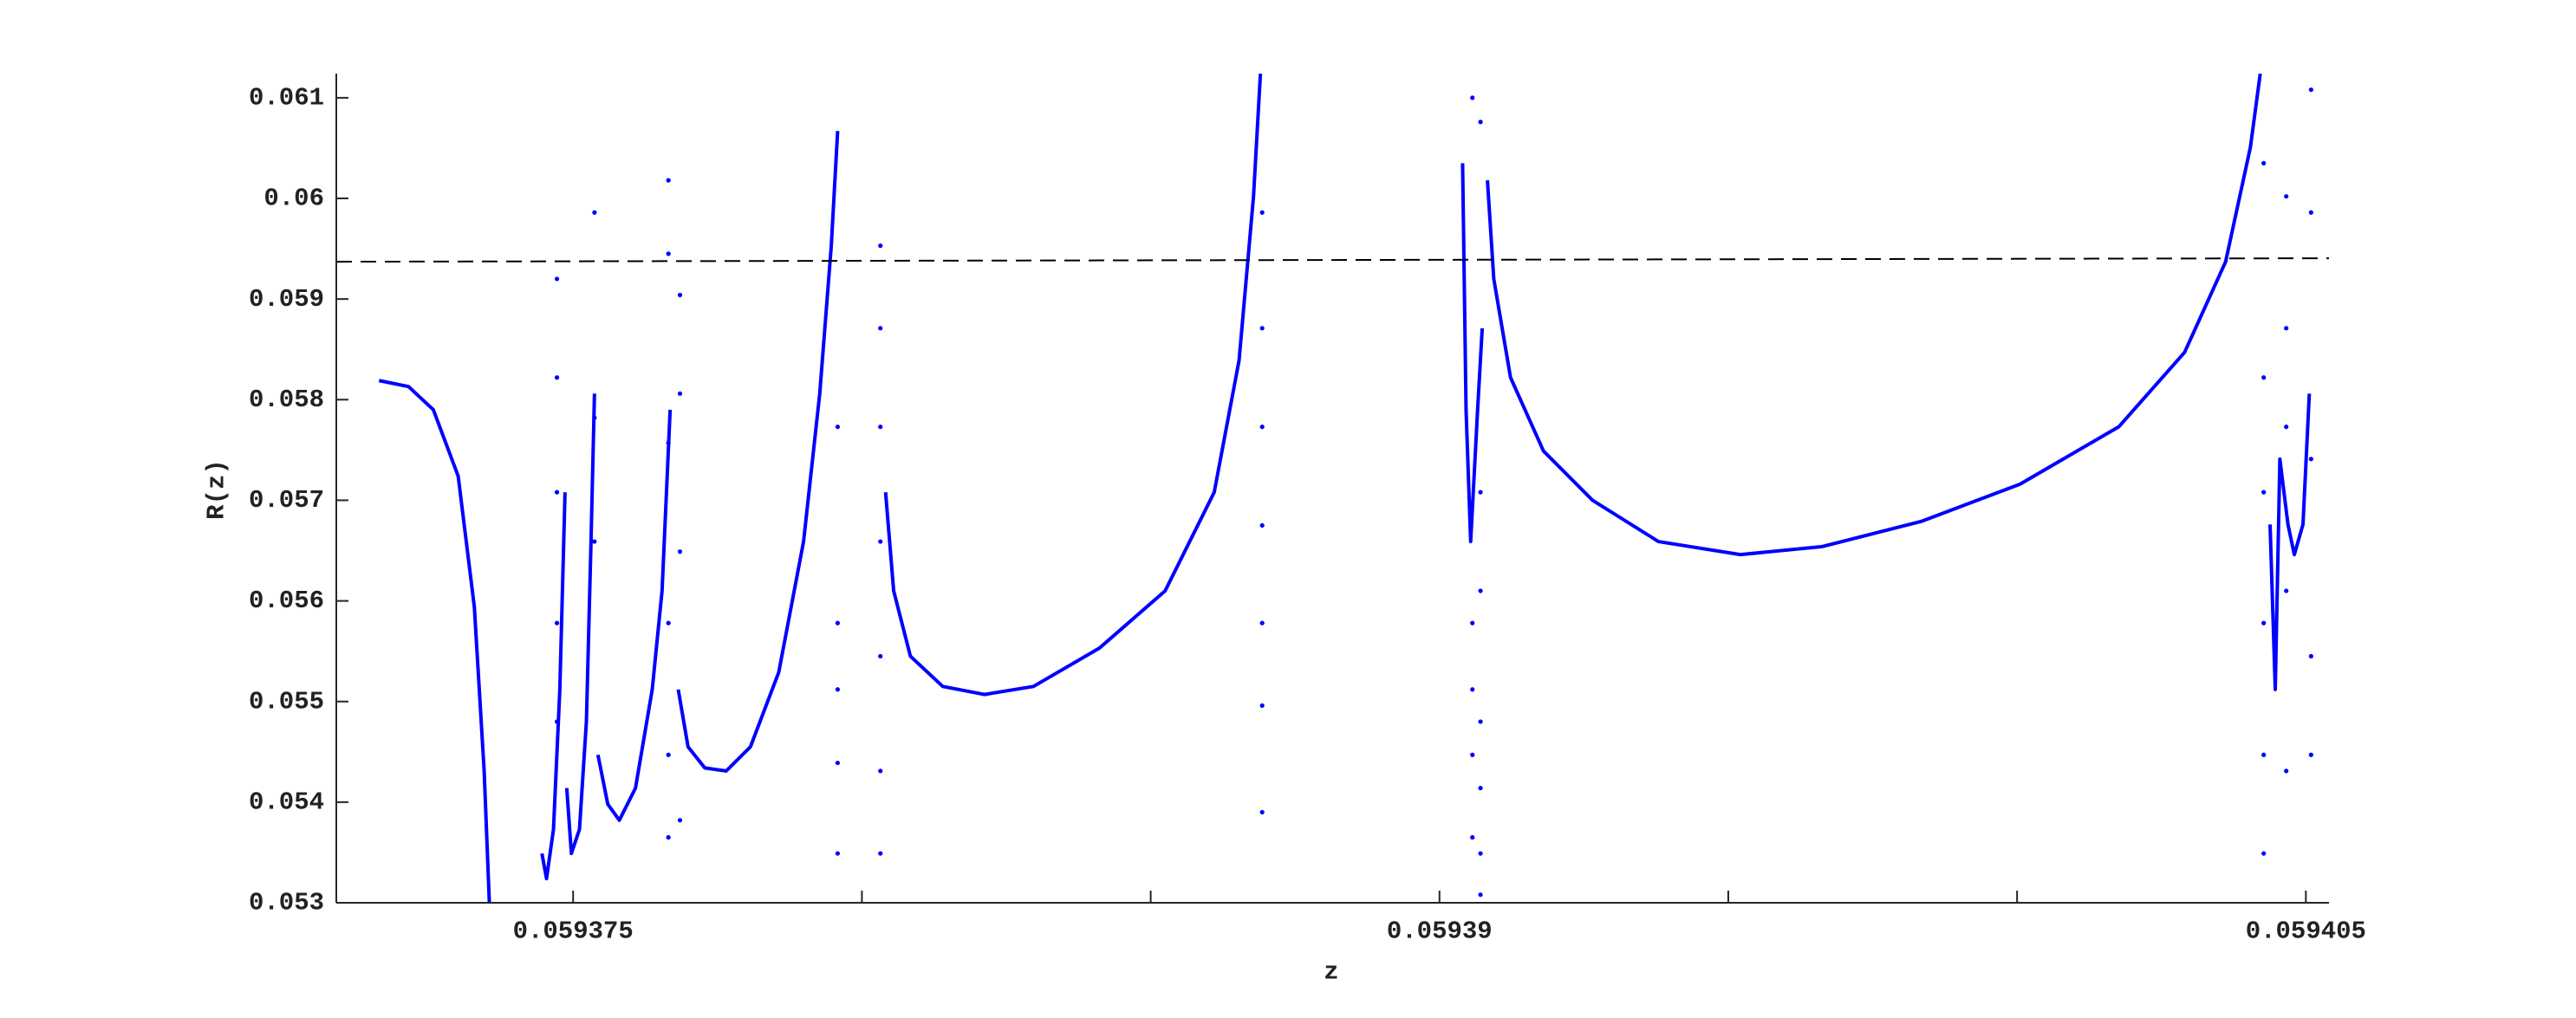  I want to click on y-tick-label: 0.054, so click(286, 803).